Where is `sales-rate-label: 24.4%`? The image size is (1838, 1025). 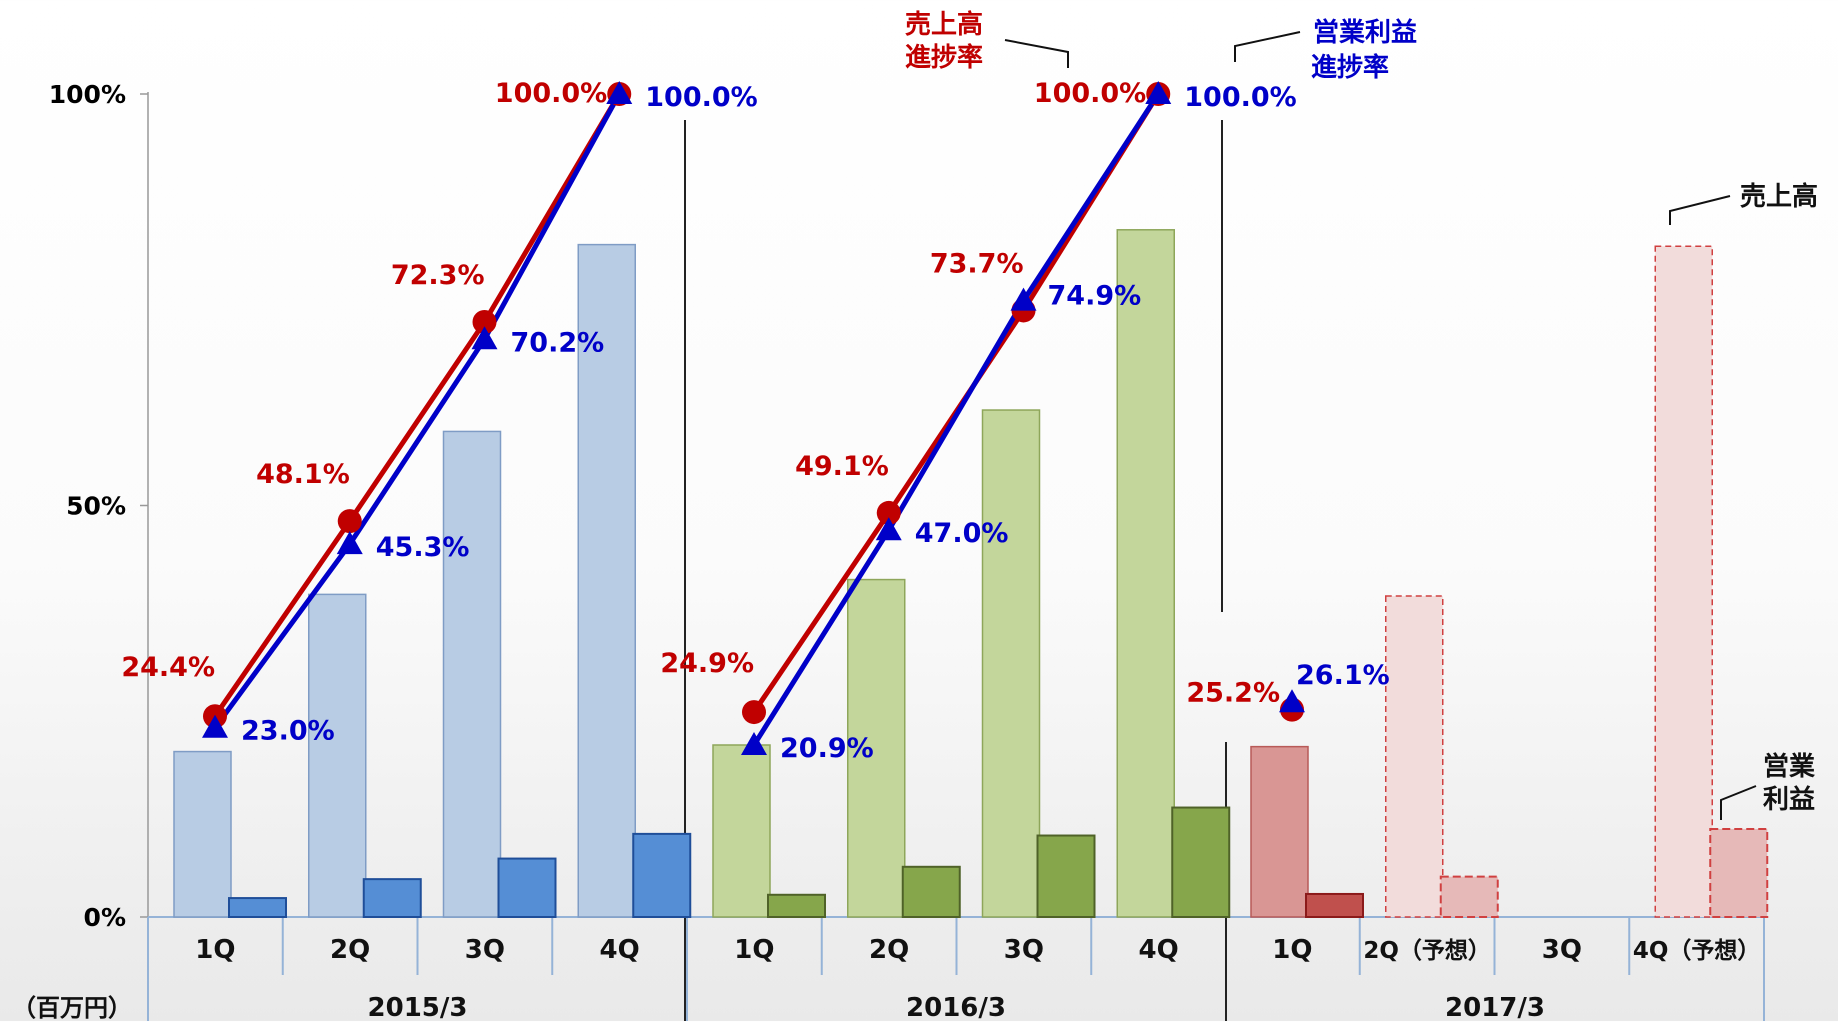
sales-rate-label: 24.4% is located at coordinates (168, 667).